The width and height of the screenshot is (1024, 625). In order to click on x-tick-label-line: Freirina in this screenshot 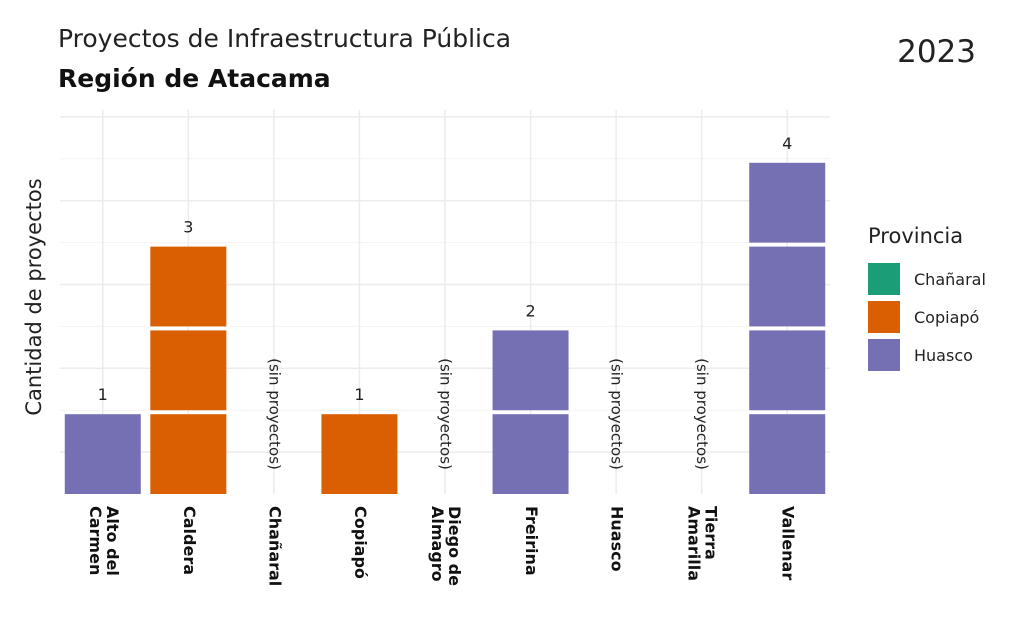, I will do `click(531, 541)`.